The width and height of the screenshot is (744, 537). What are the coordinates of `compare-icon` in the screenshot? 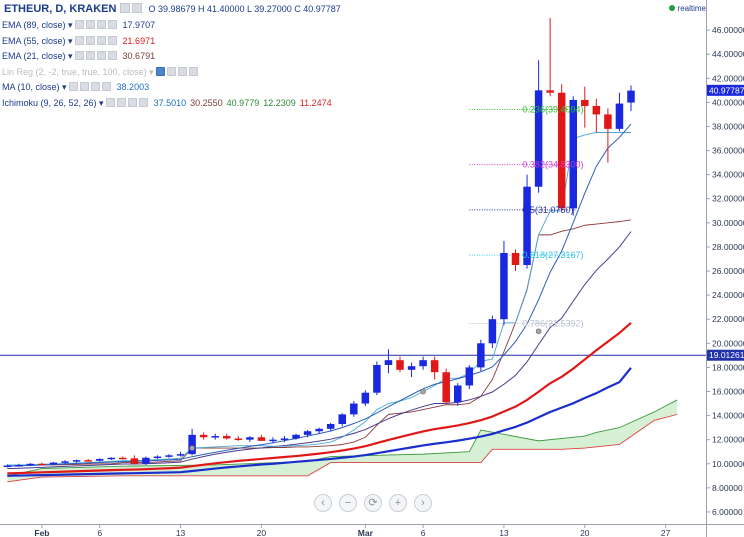 It's located at (137, 8).